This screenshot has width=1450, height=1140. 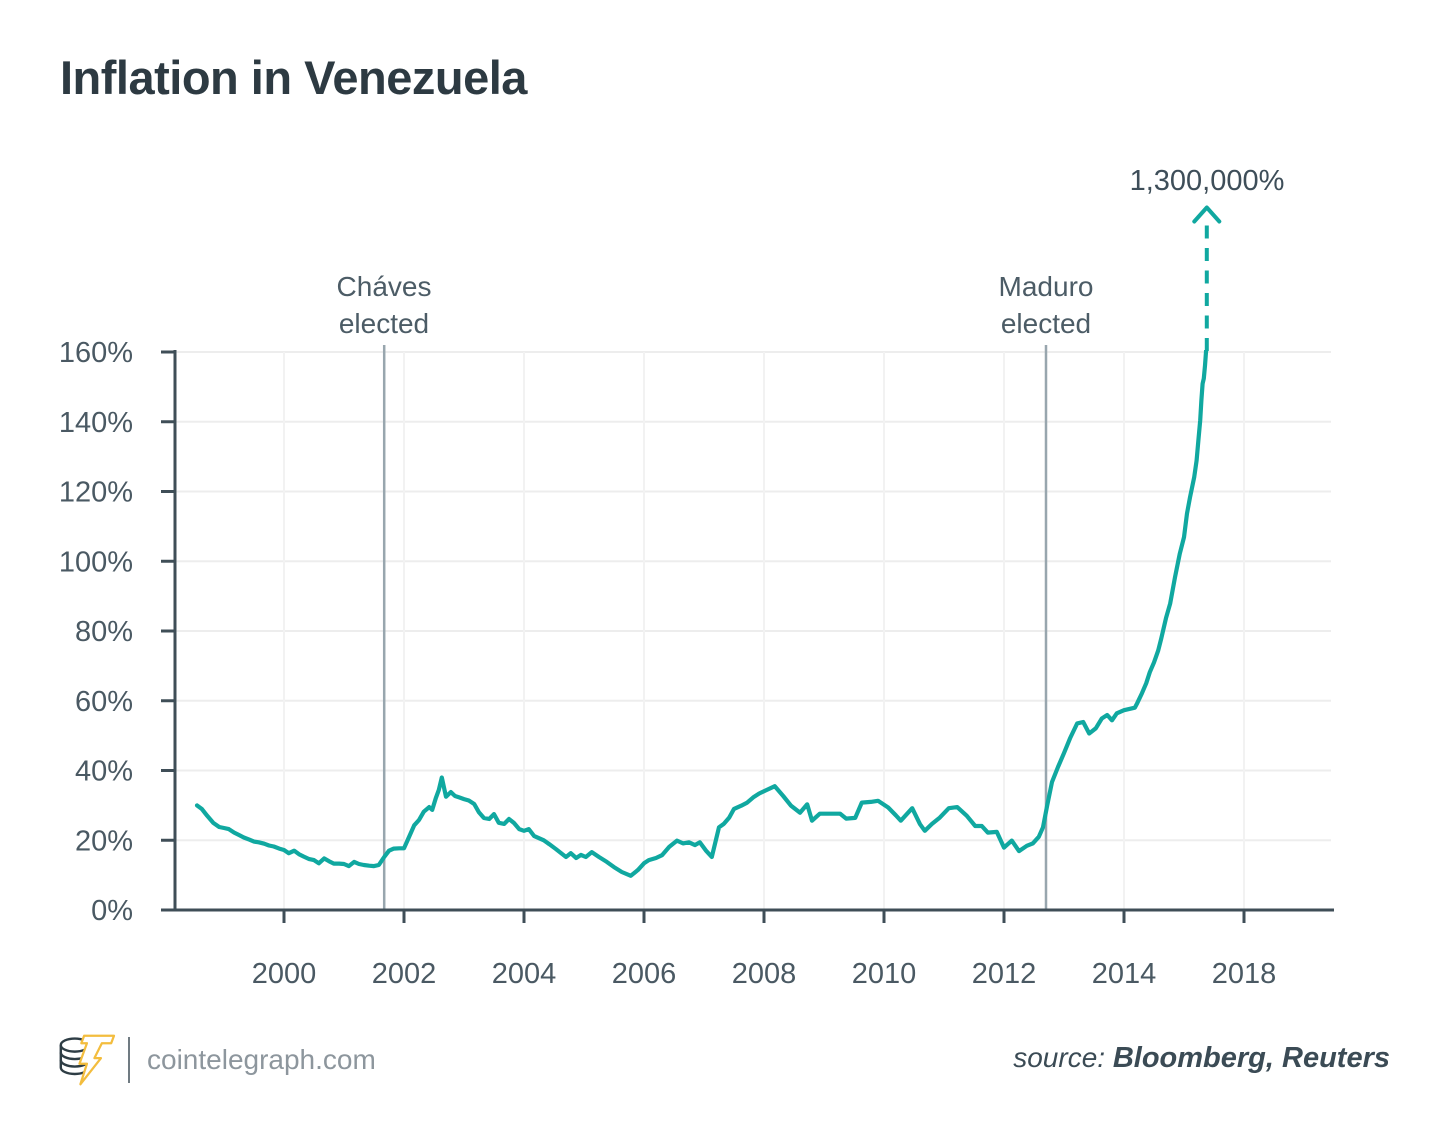 I want to click on annotation-line: Cháves, so click(x=384, y=286).